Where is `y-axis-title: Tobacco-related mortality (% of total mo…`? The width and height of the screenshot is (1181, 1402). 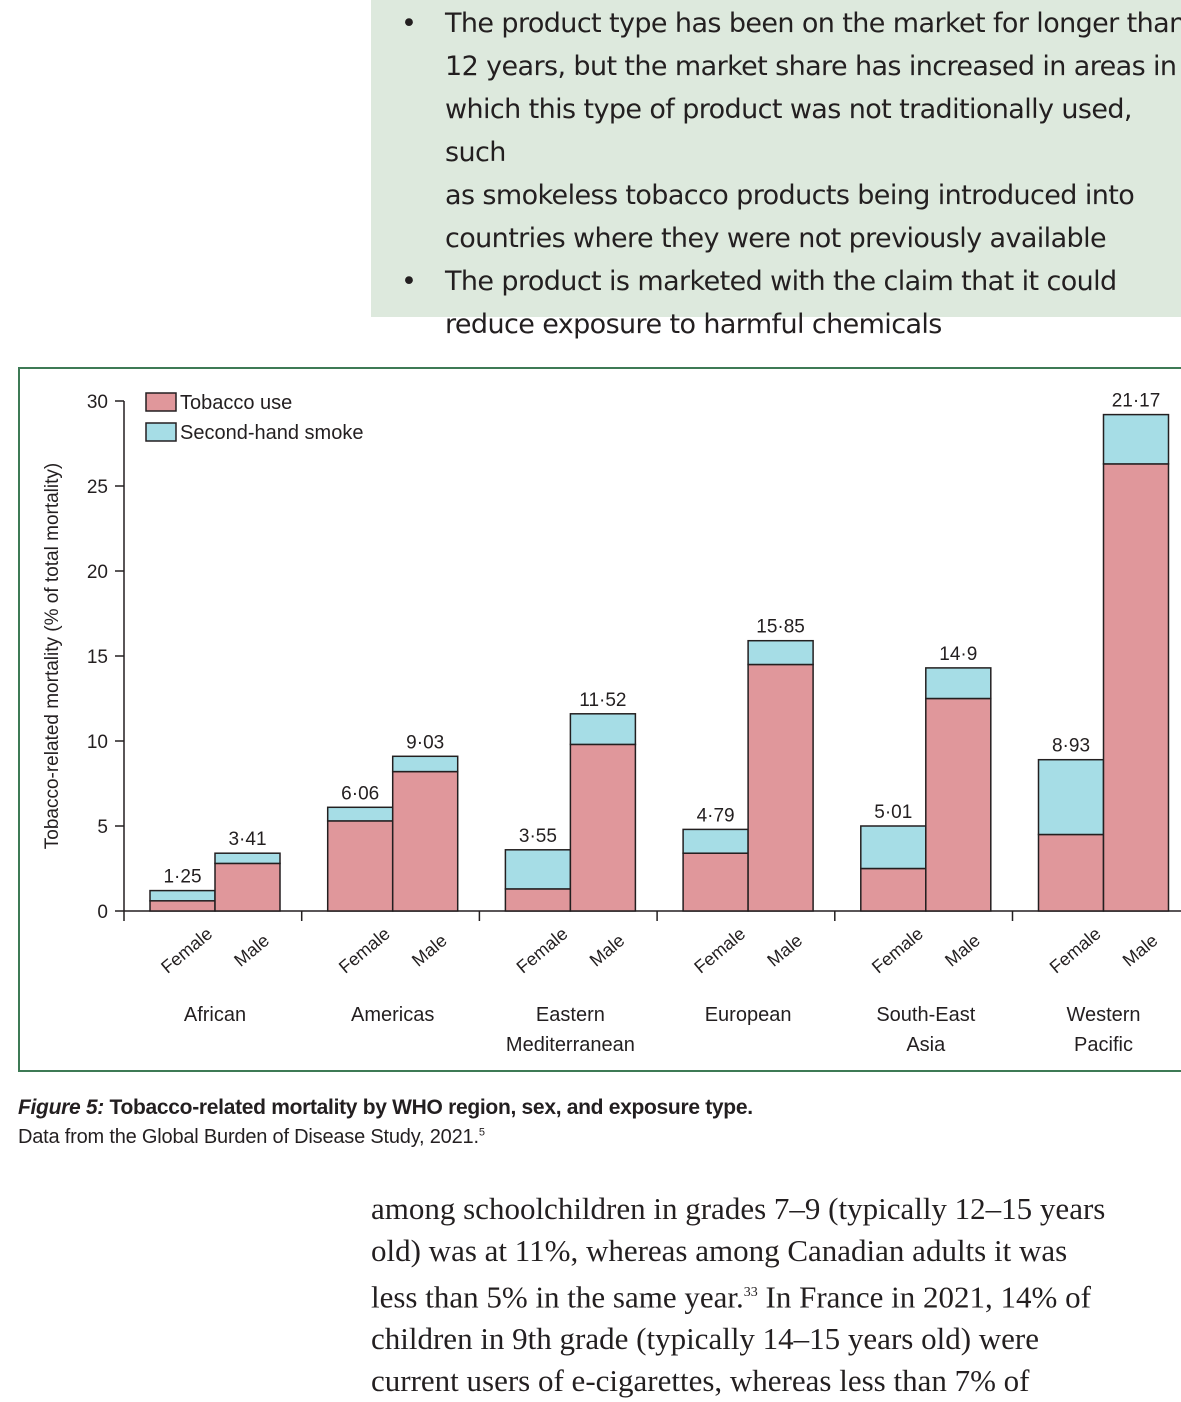
y-axis-title: Tobacco-related mortality (% of total mo… is located at coordinates (52, 656).